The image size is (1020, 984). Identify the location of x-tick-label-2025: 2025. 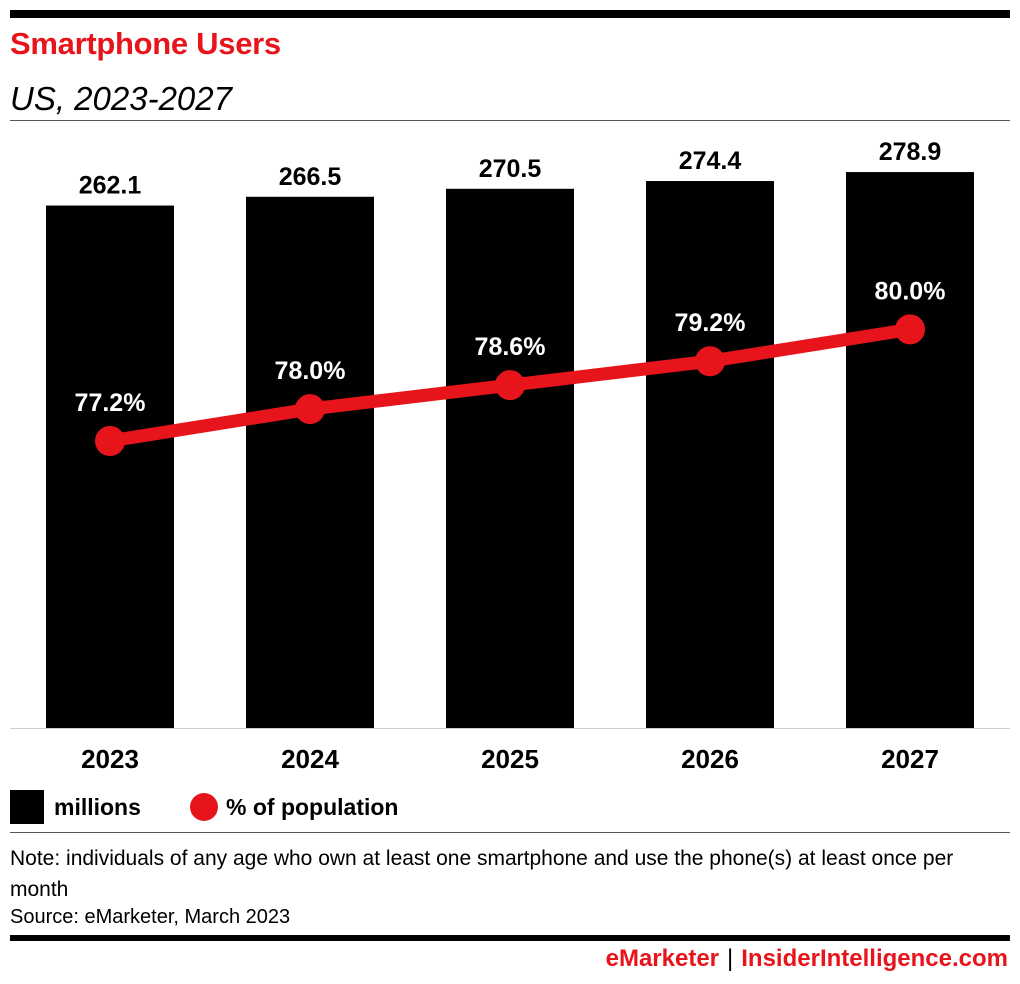
(510, 759).